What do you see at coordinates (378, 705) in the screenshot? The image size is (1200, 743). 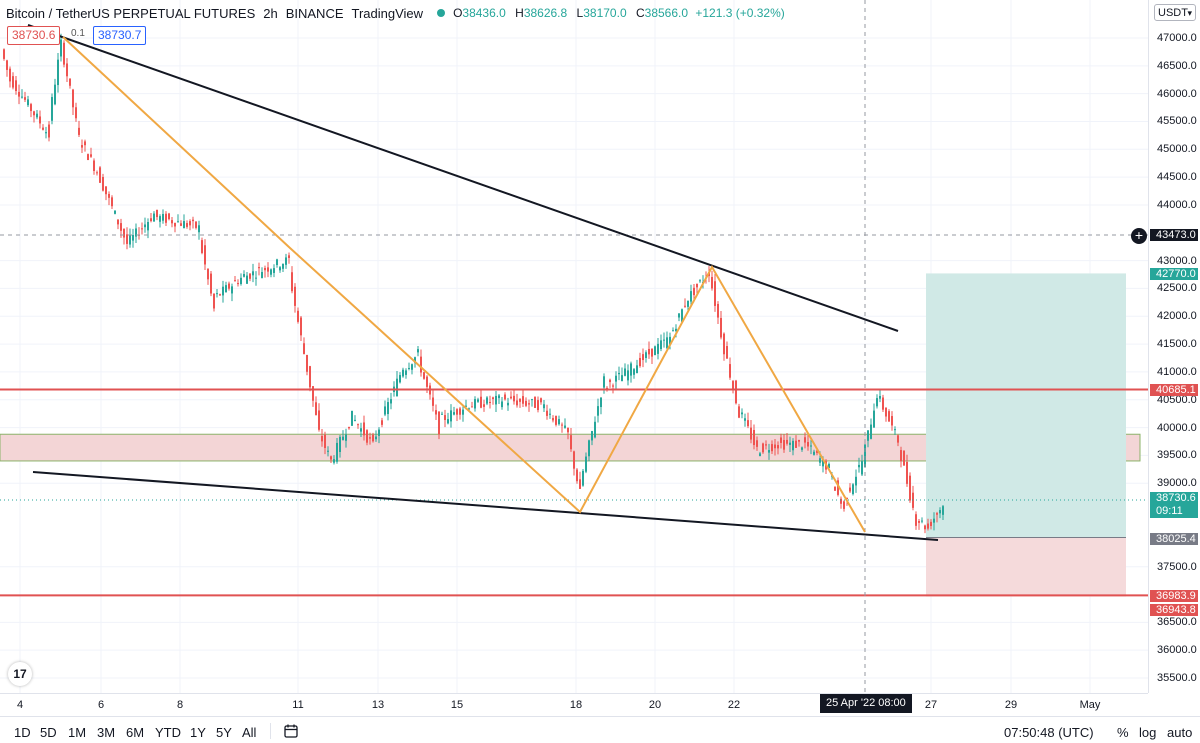 I see `time-tick: 13` at bounding box center [378, 705].